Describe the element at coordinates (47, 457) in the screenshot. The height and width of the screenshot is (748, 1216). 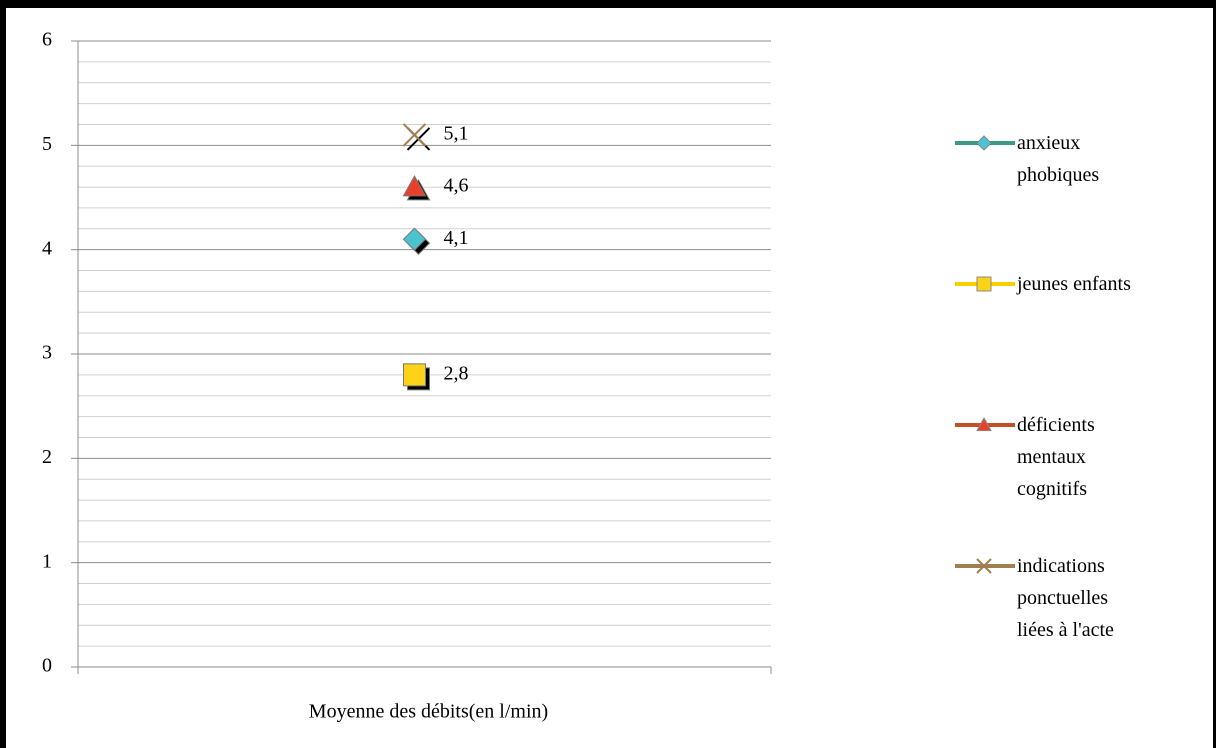
I see `y-tick-label: 2` at that location.